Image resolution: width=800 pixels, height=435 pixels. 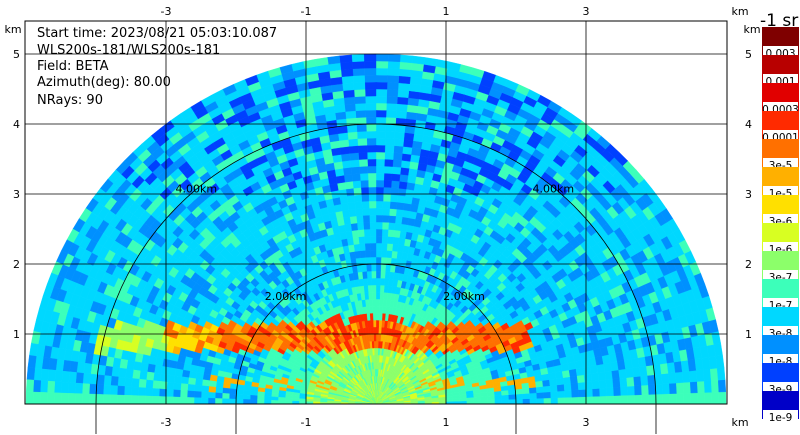 What do you see at coordinates (306, 422) in the screenshot?
I see `x-tick-label: -1` at bounding box center [306, 422].